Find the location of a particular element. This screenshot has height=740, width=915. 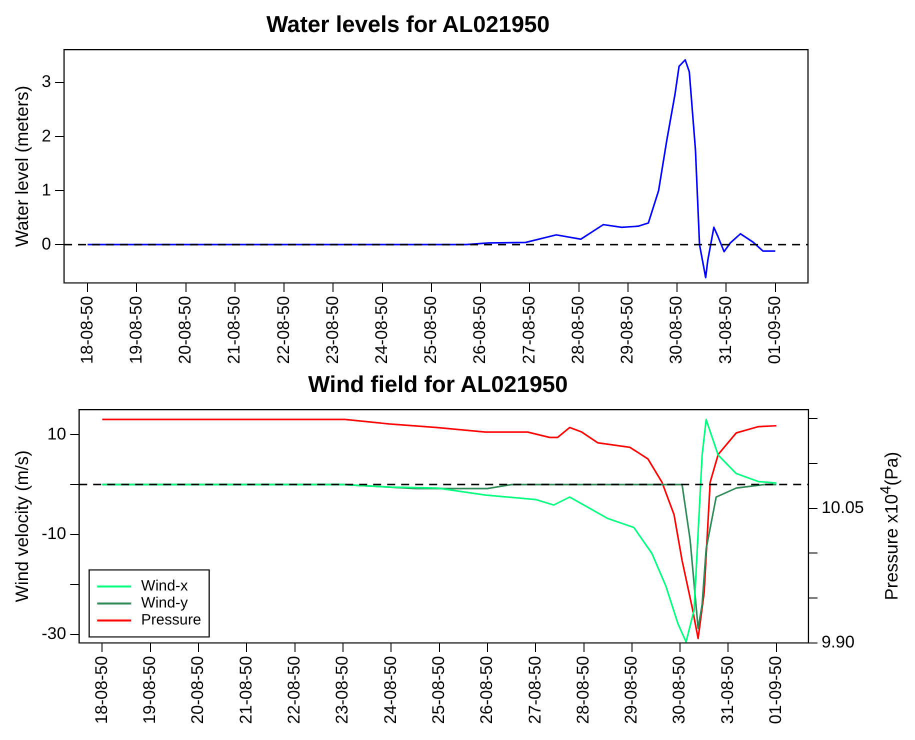

y2-tick-label: 9.90 is located at coordinates (838, 642).